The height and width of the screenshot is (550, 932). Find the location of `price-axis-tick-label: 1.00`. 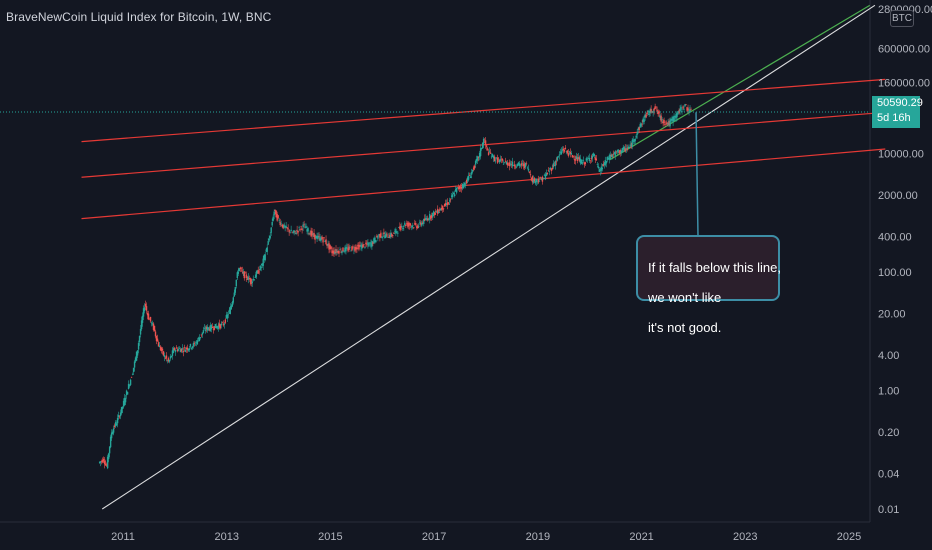

price-axis-tick-label: 1.00 is located at coordinates (888, 392).